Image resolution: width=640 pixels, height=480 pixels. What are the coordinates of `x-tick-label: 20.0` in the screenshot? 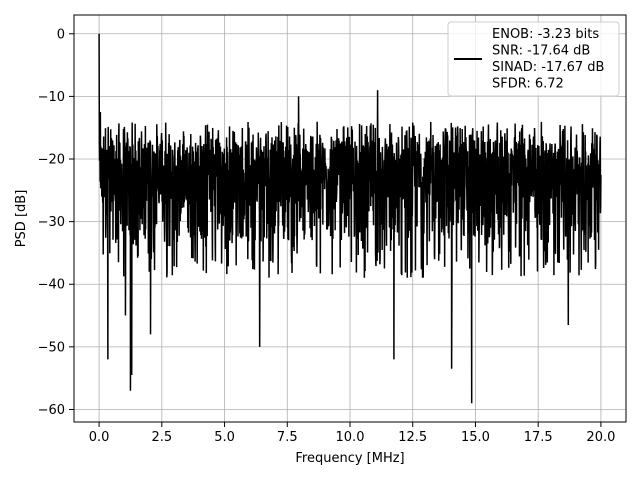 It's located at (600, 437).